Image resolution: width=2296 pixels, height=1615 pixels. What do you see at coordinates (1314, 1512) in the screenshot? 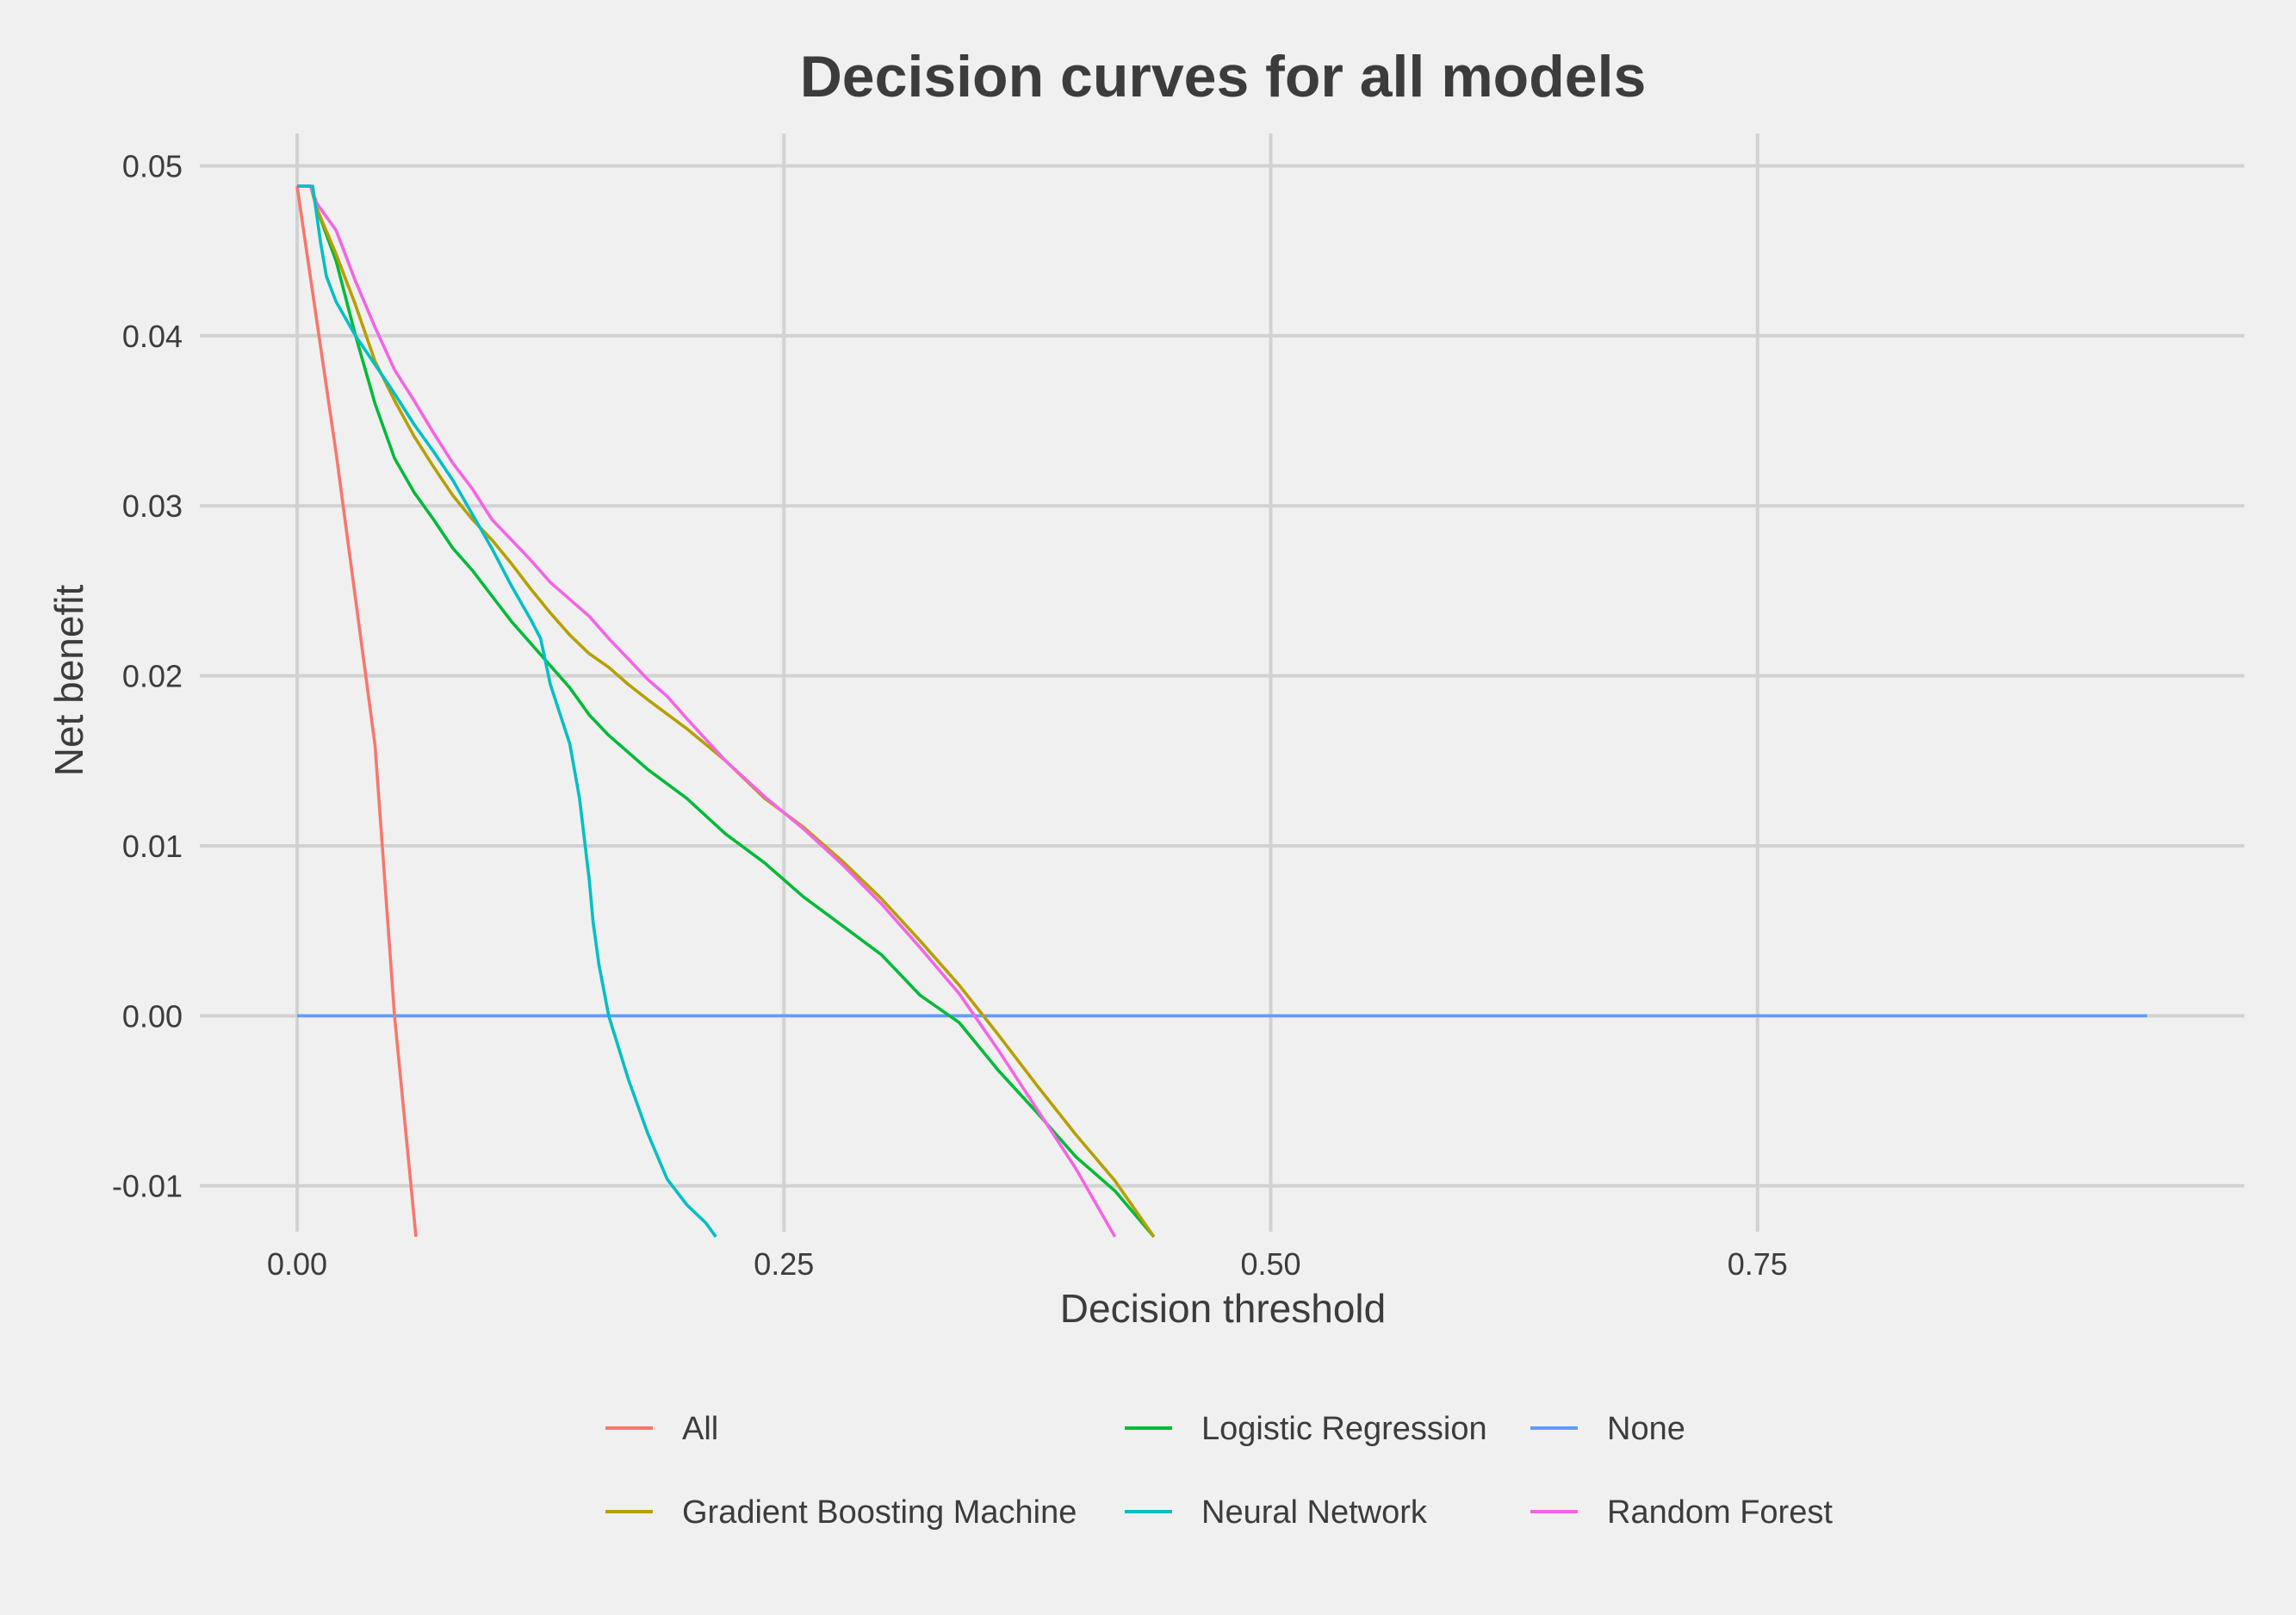
I see `legend-label-neural-network: Neural Network` at bounding box center [1314, 1512].